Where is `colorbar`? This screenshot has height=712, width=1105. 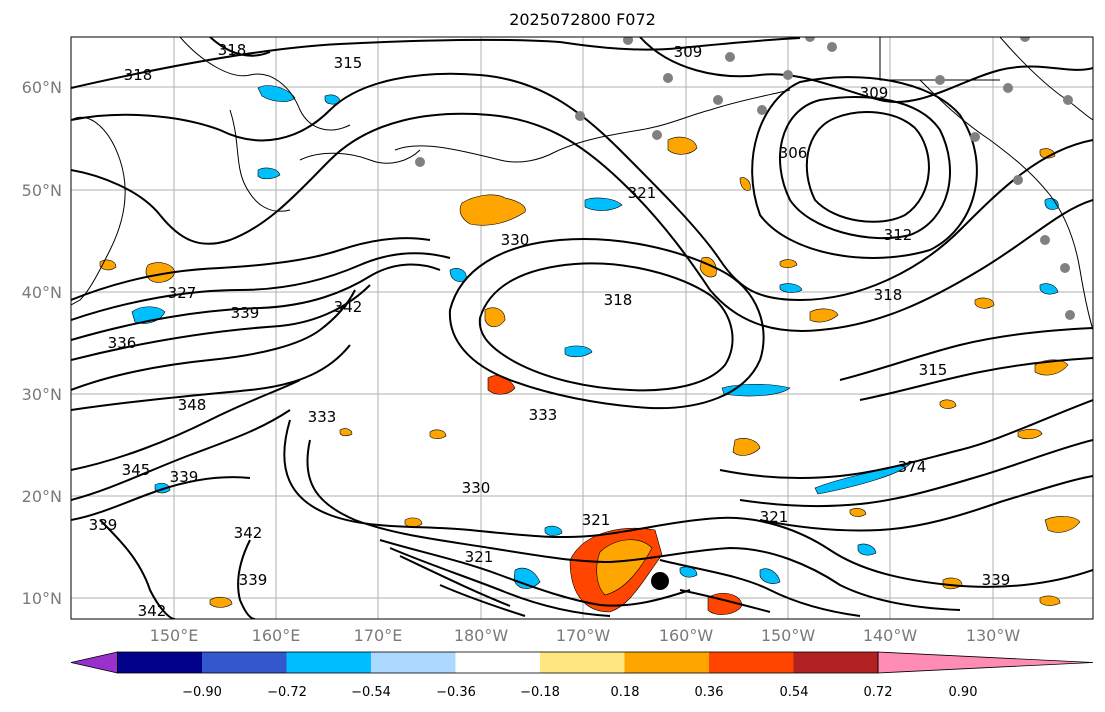 colorbar is located at coordinates (582, 662).